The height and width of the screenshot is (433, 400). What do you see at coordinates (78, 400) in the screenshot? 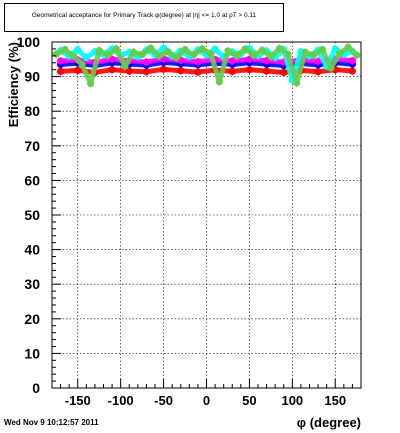
I see `x-tick-label: -150` at bounding box center [78, 400].